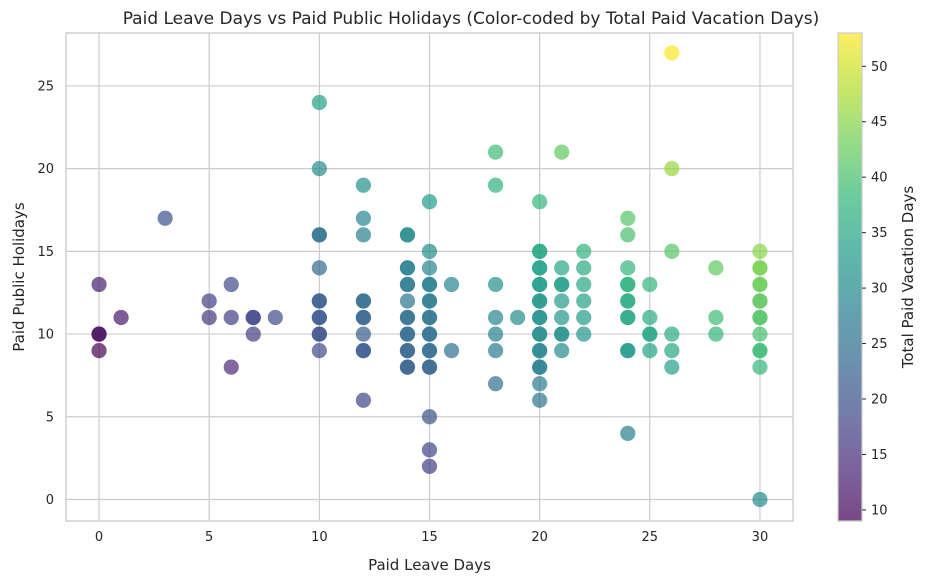  I want to click on y-axis-label: Paid Public Holidays, so click(19, 277).